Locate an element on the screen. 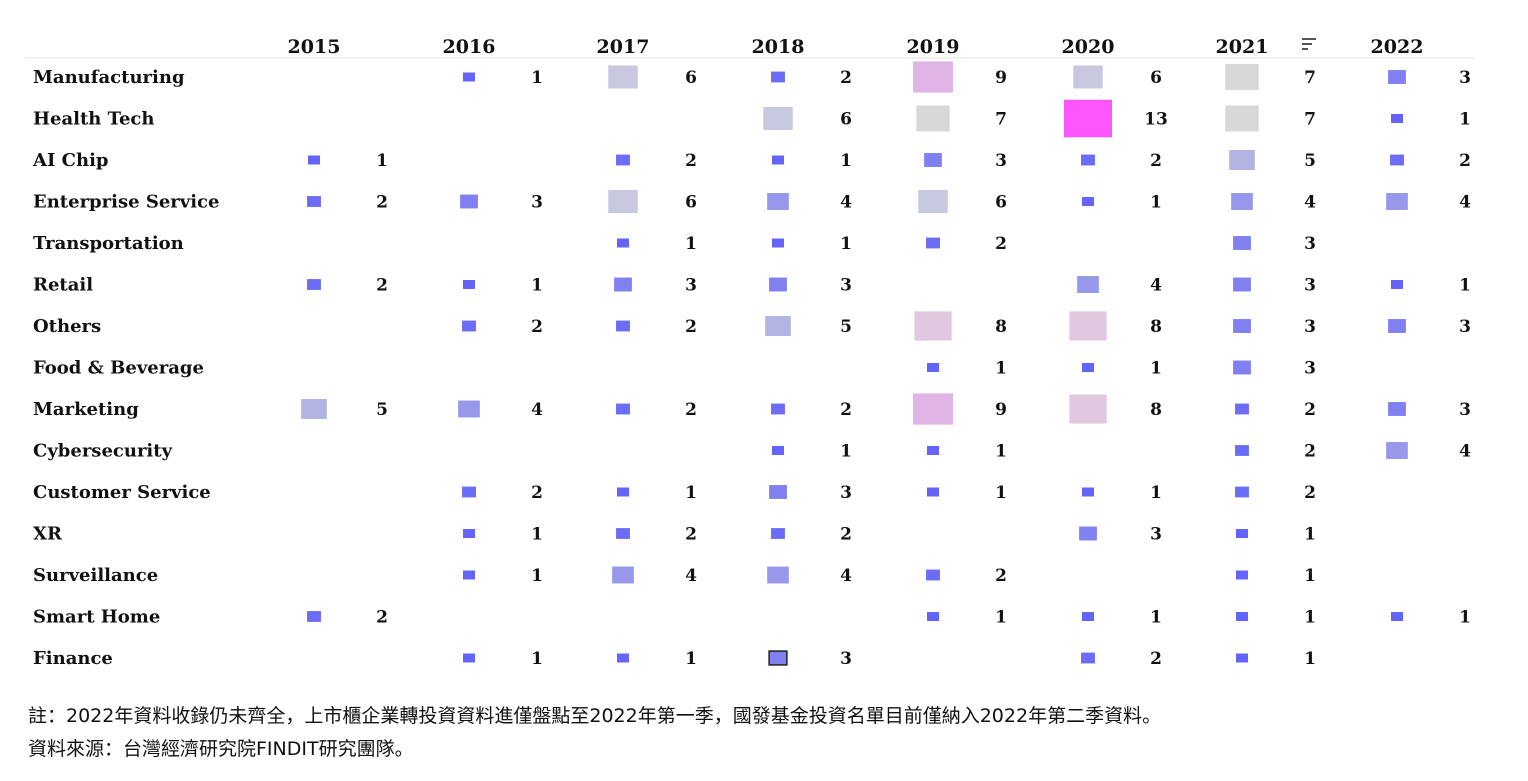  row-label: Marketing is located at coordinates (86, 409).